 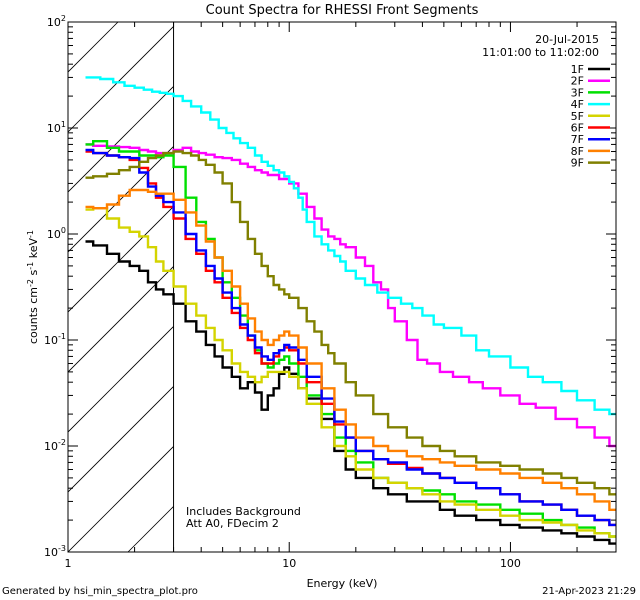 I want to click on legend-label-3F: 3F, so click(x=577, y=92).